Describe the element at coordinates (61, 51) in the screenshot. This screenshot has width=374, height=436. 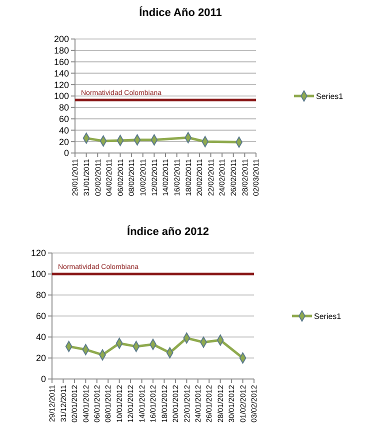
I see `y-tick-label: 180` at that location.